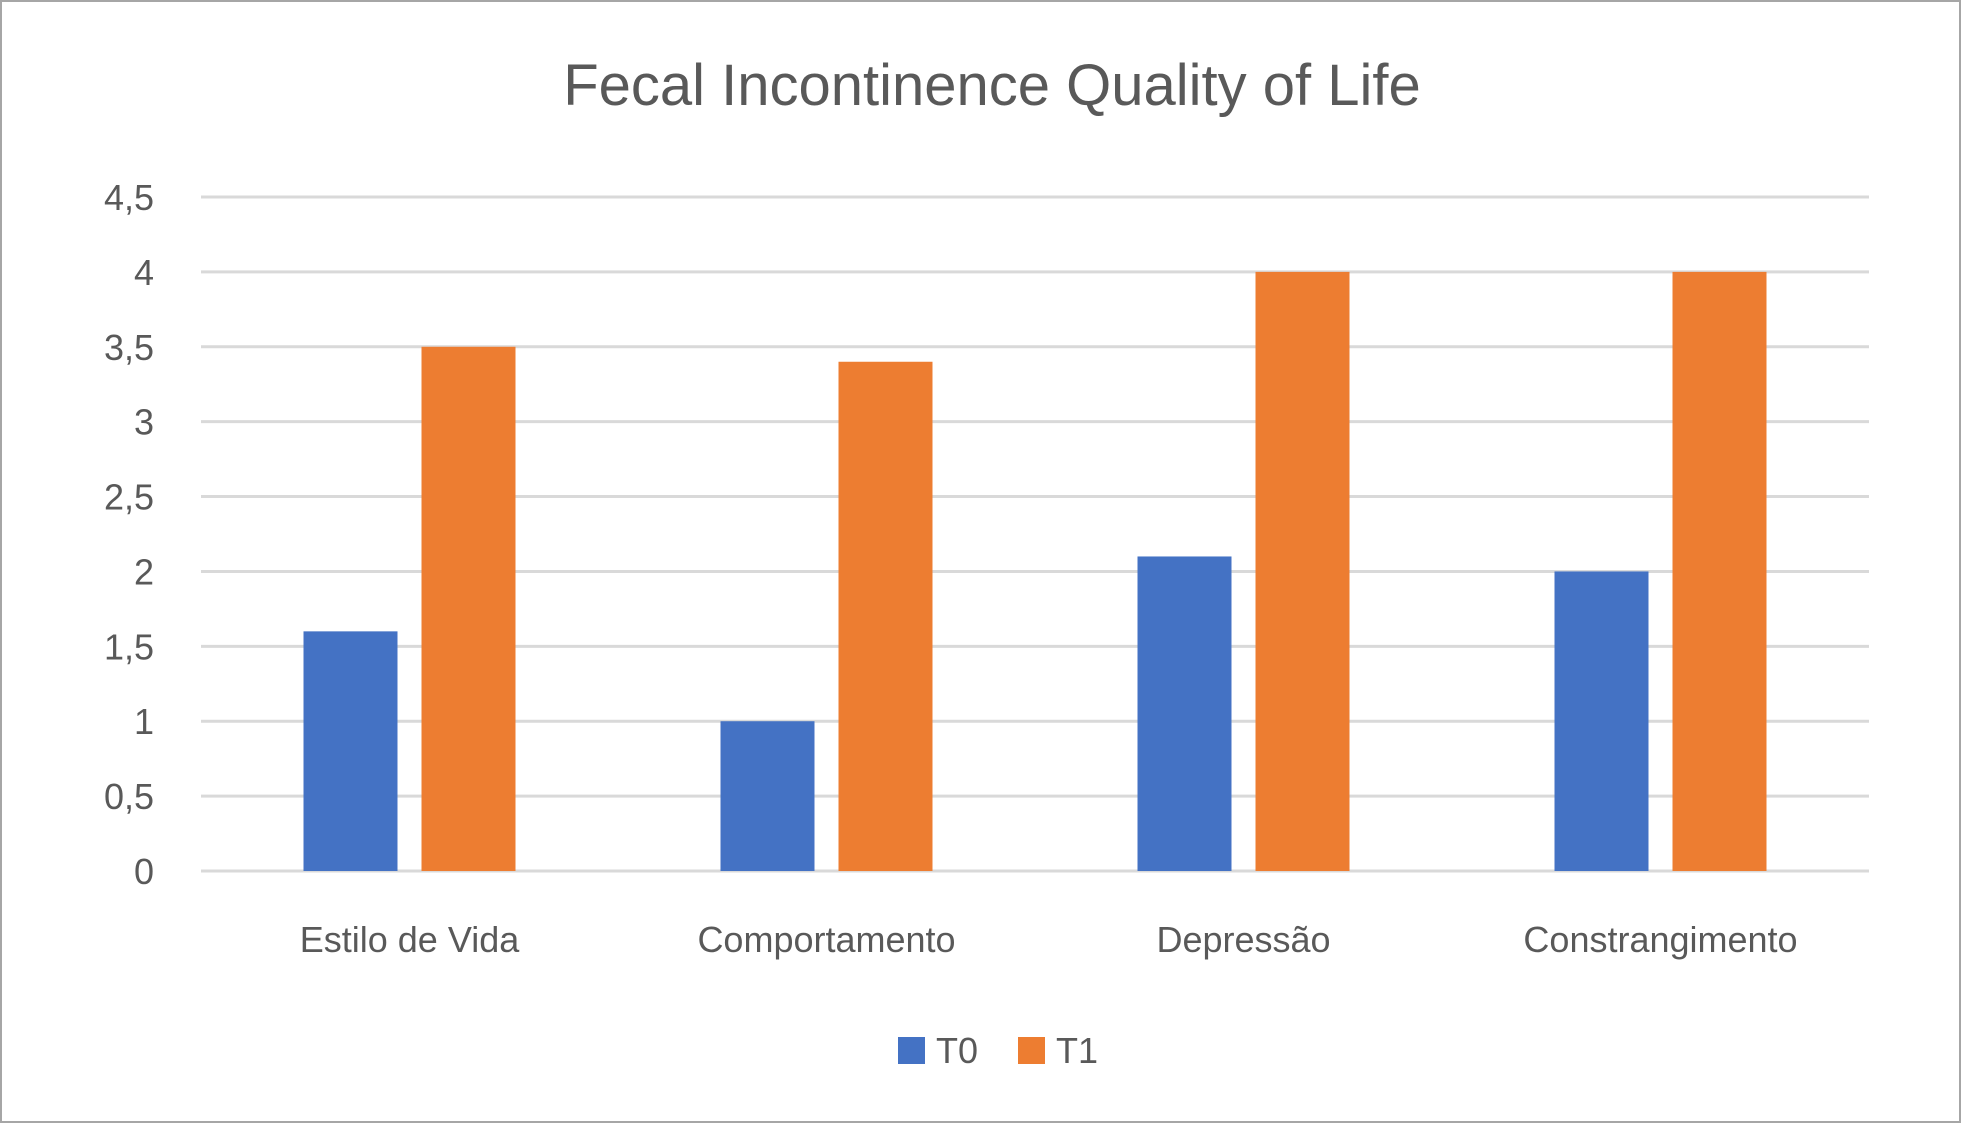  What do you see at coordinates (957, 1050) in the screenshot?
I see `legend-label-t0: T0` at bounding box center [957, 1050].